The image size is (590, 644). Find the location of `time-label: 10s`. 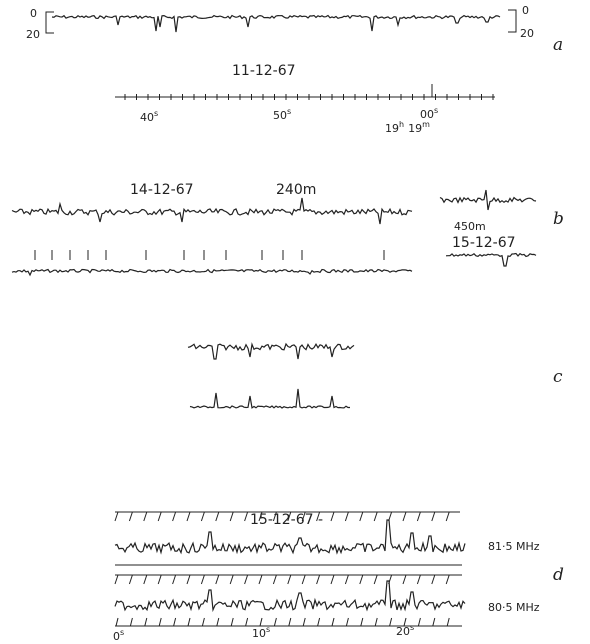

time-label: 10s is located at coordinates (261, 632).